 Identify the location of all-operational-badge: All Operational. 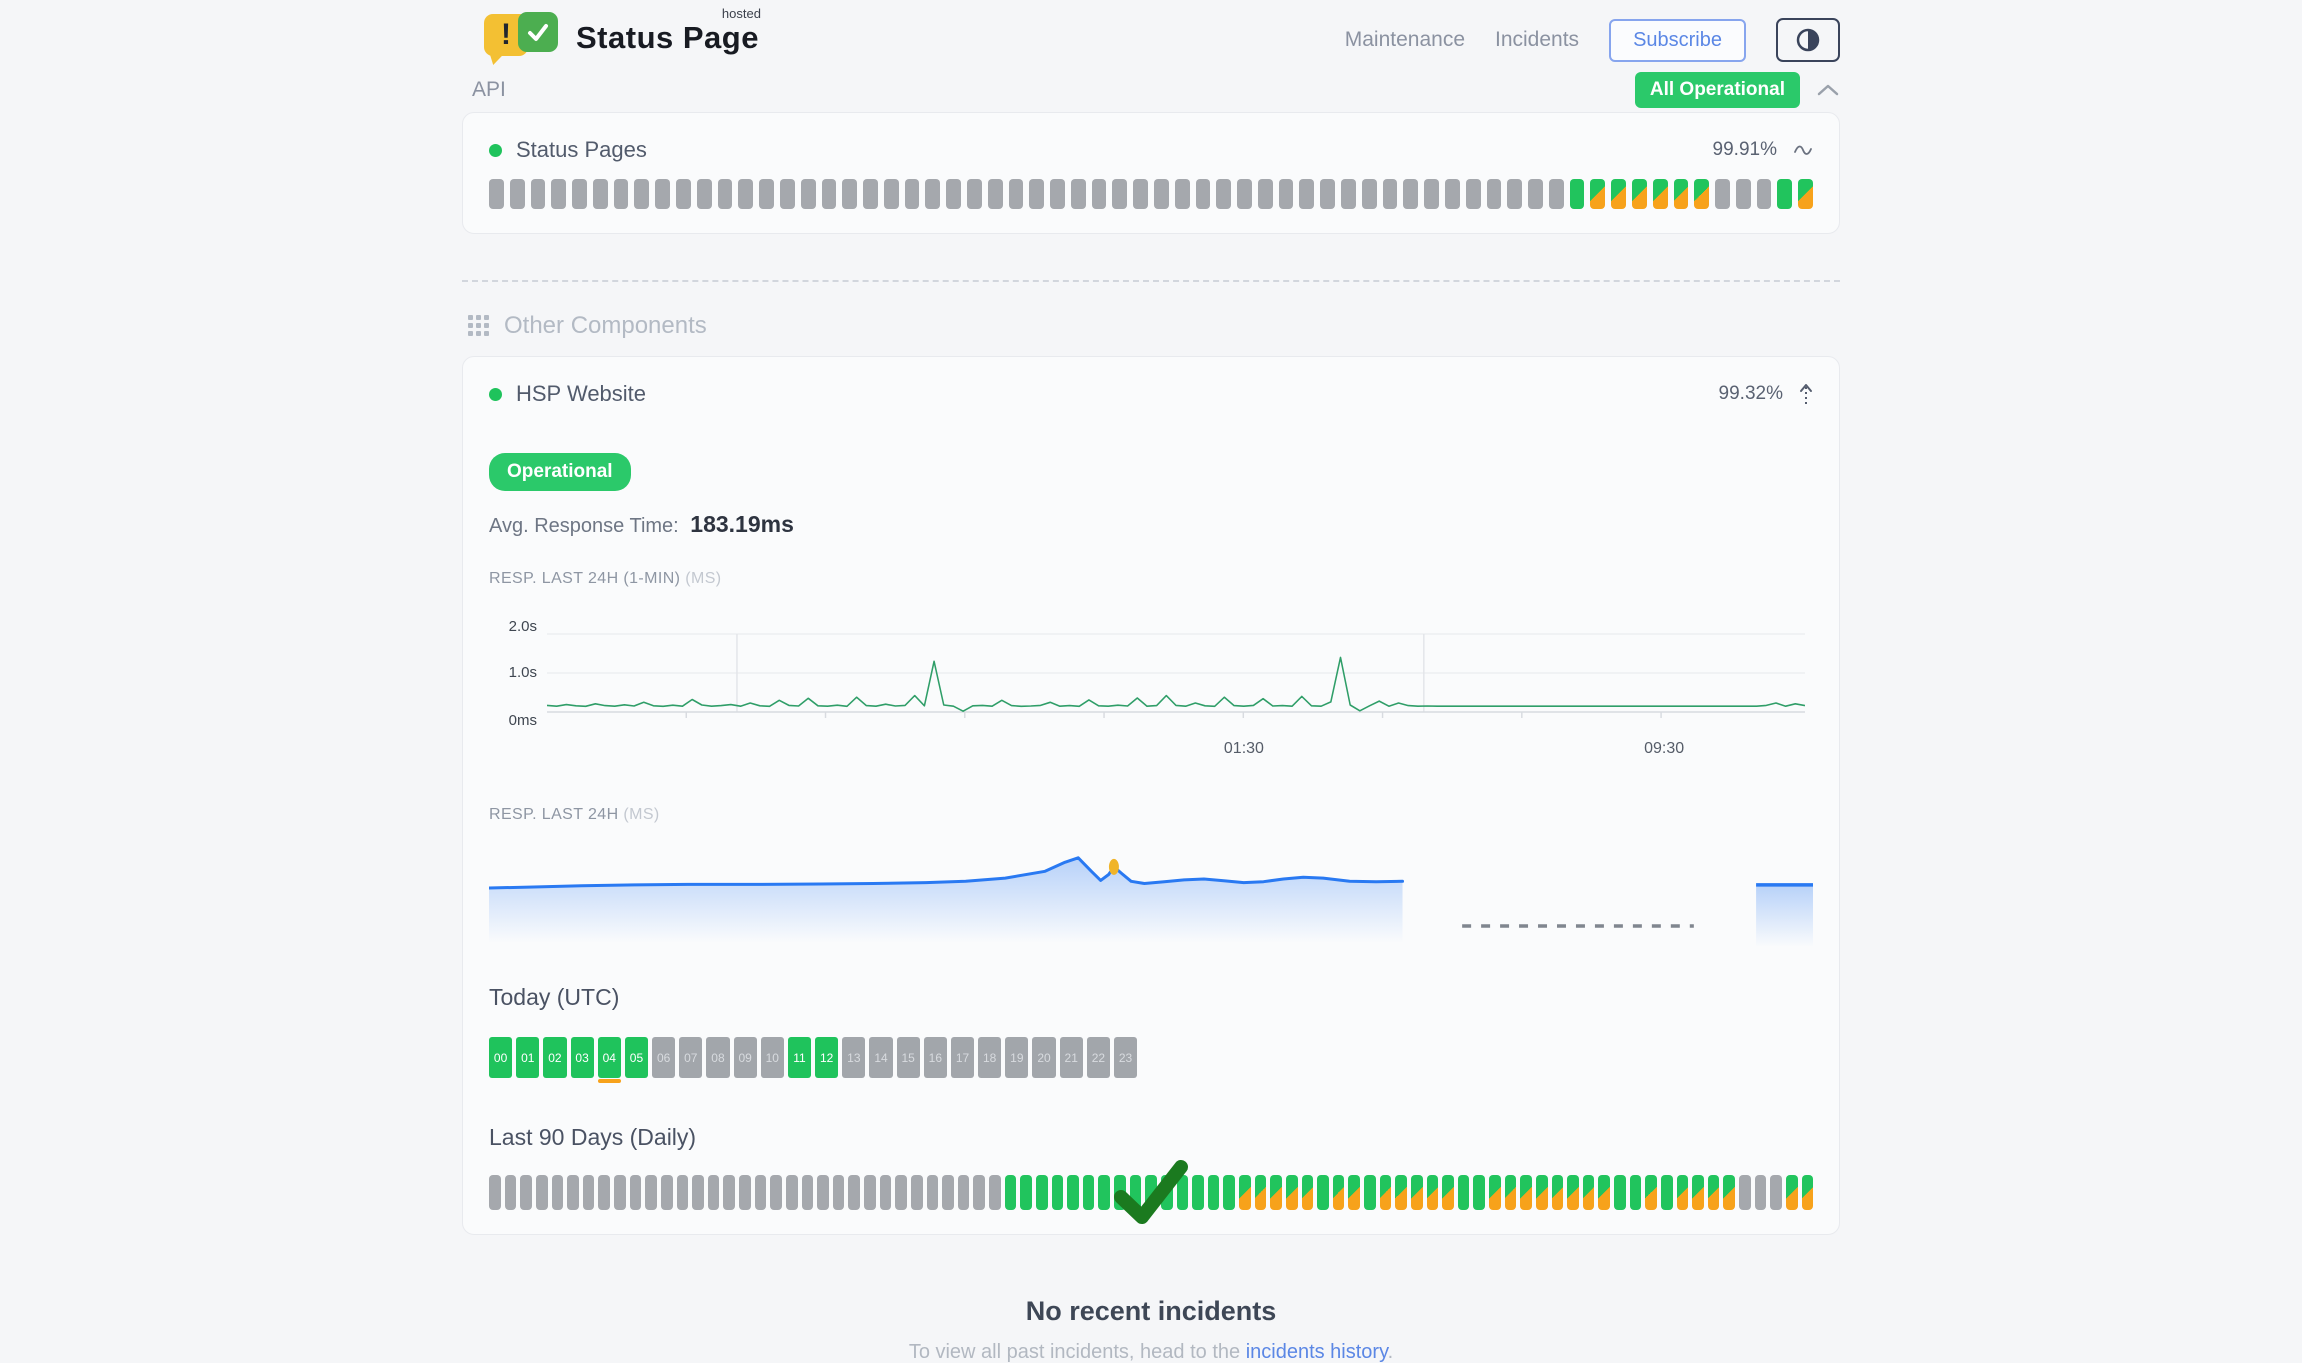
(1717, 90).